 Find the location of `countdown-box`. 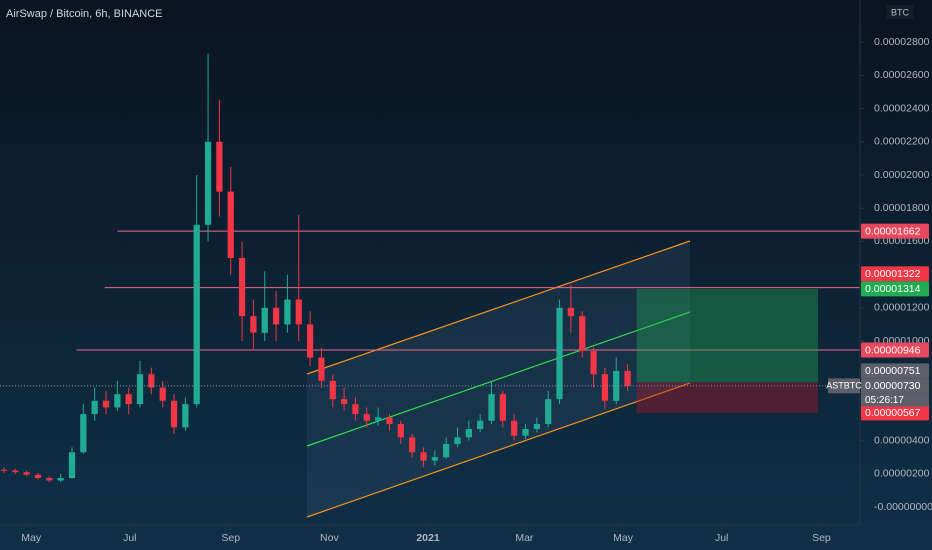

countdown-box is located at coordinates (895, 400).